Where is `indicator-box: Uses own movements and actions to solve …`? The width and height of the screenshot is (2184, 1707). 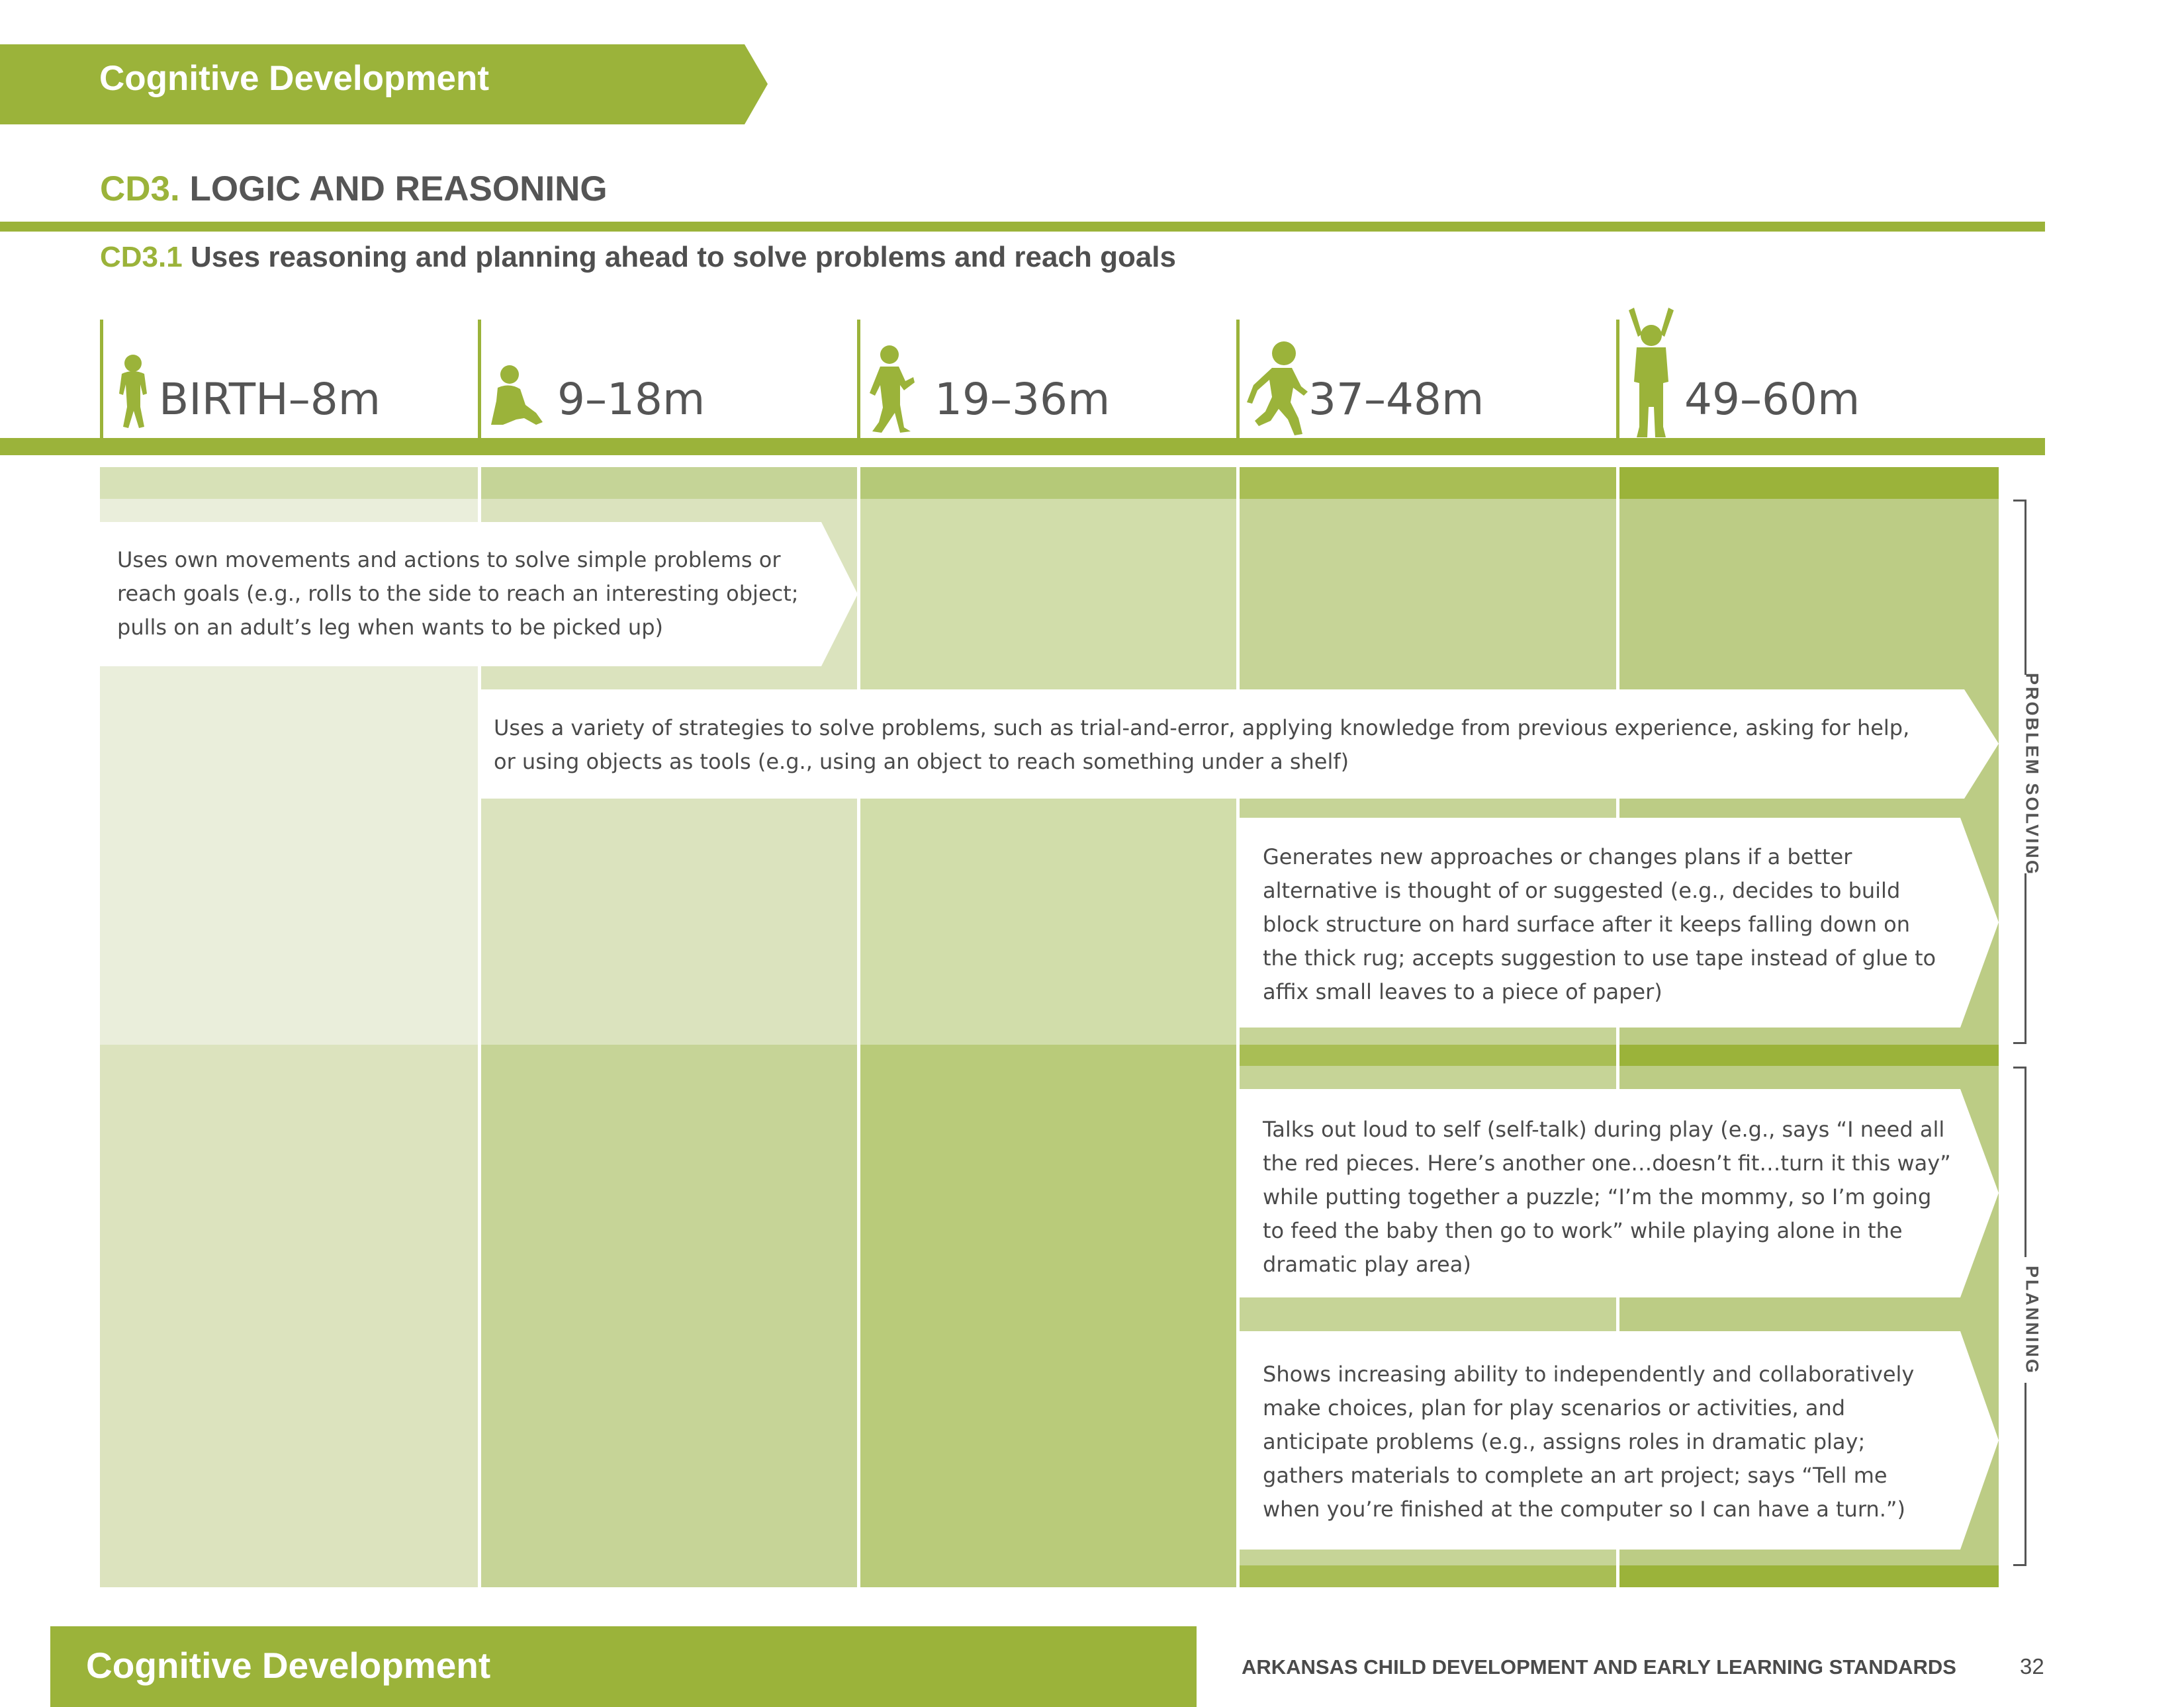
indicator-box: Uses own movements and actions to solve … is located at coordinates (479, 594).